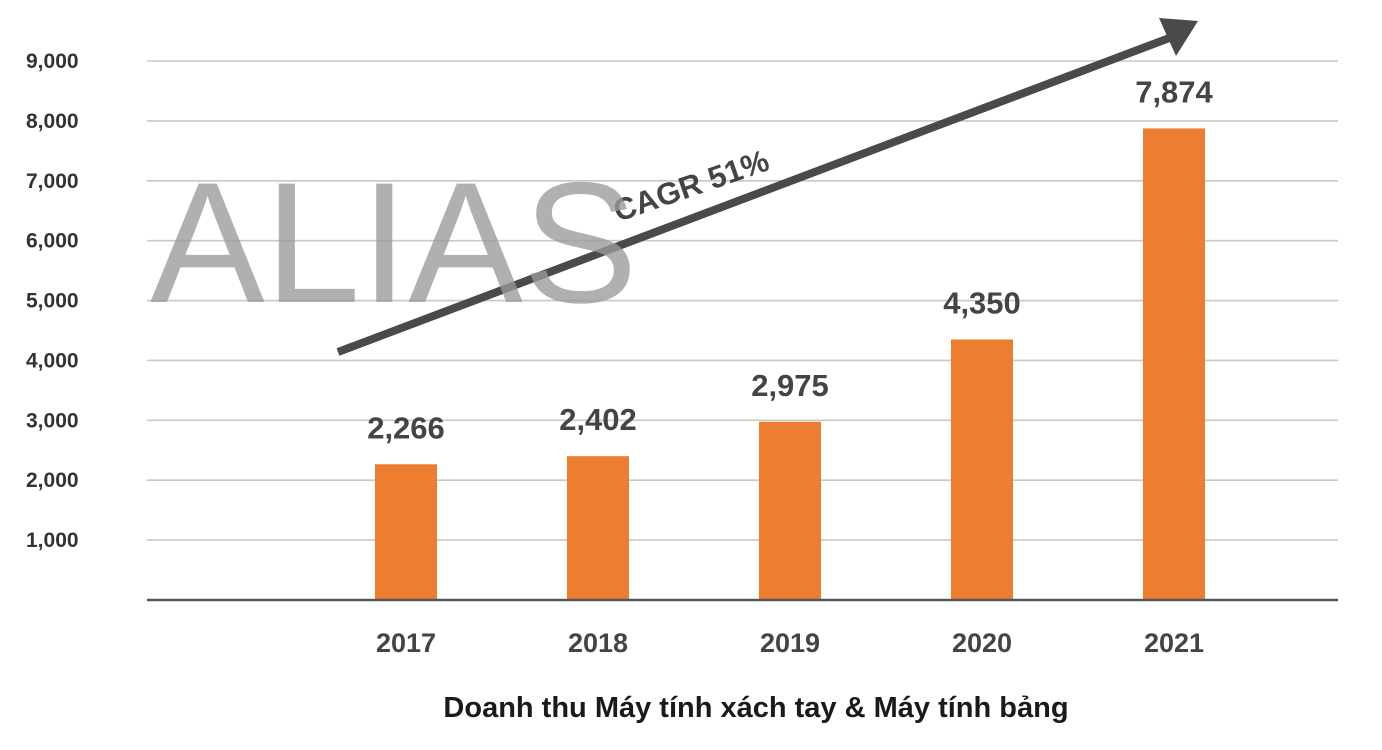 This screenshot has height=750, width=1382. Describe the element at coordinates (406, 532) in the screenshot. I see `bar-2017` at that location.